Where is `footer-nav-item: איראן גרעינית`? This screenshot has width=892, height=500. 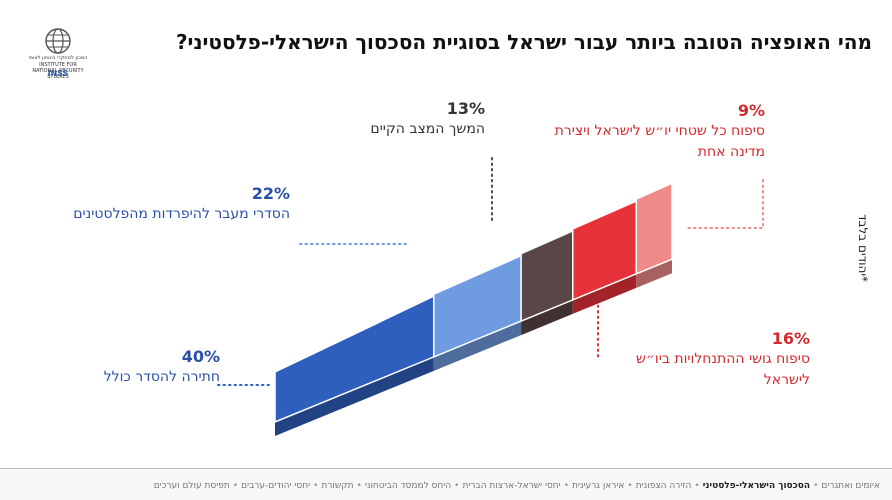 footer-nav-item: איראן גרעינית is located at coordinates (598, 486).